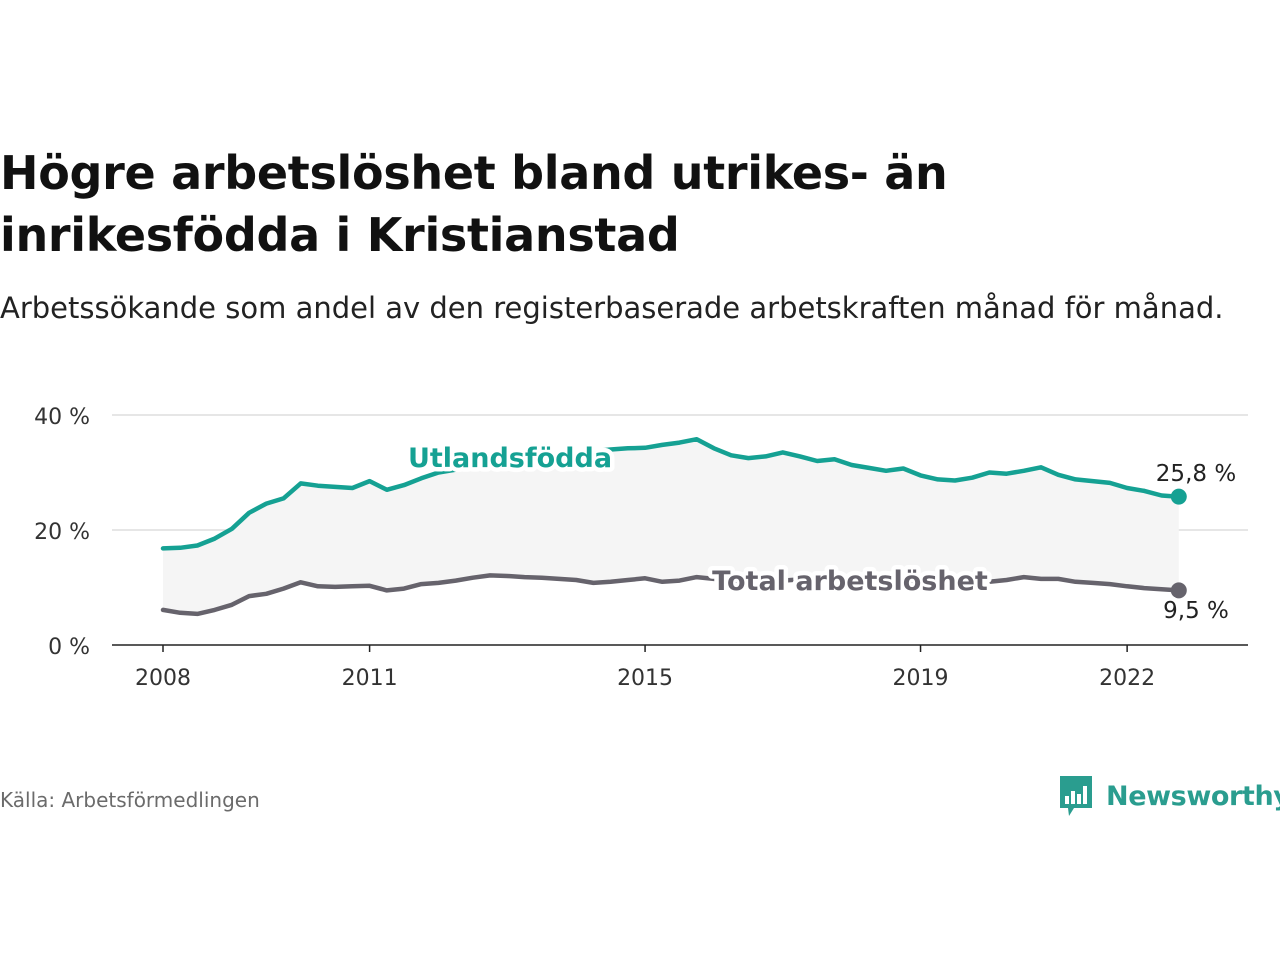 The image size is (1280, 960). I want to click on brand-logo: Newsworthy, so click(1169, 796).